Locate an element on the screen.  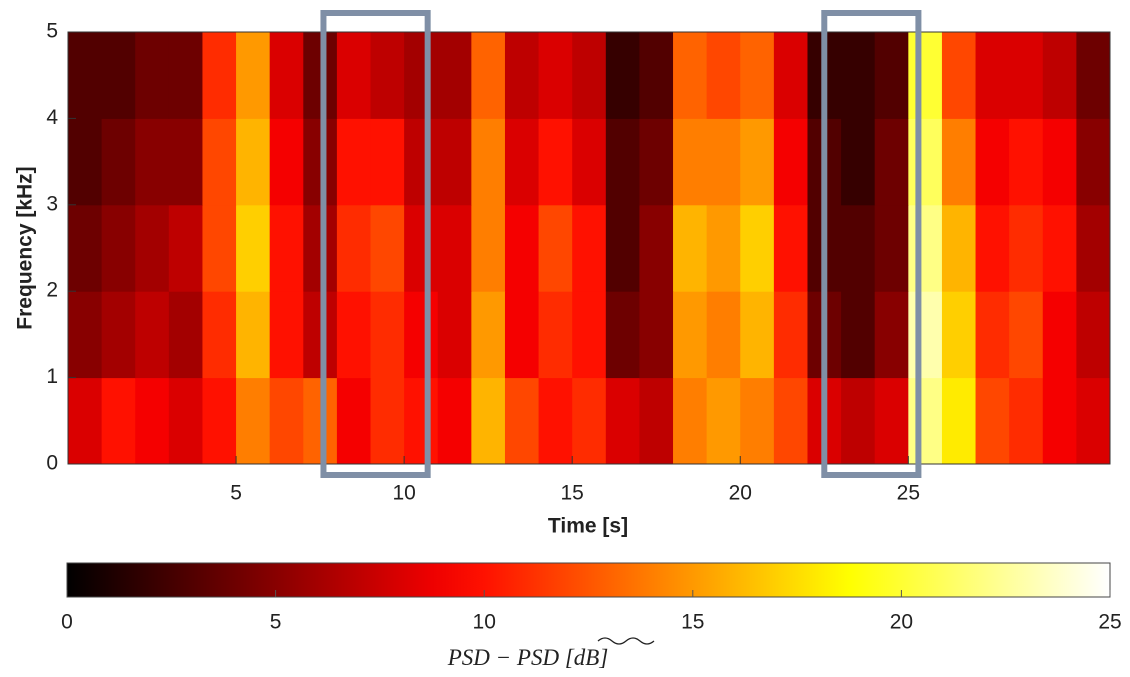
y-tick-label: 4 is located at coordinates (52, 117).